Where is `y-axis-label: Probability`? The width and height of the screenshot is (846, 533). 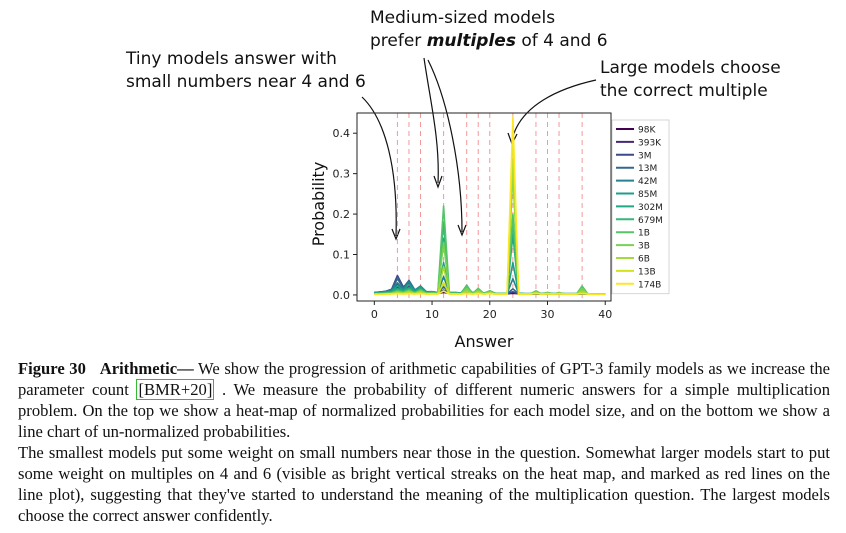
y-axis-label: Probability is located at coordinates (318, 204).